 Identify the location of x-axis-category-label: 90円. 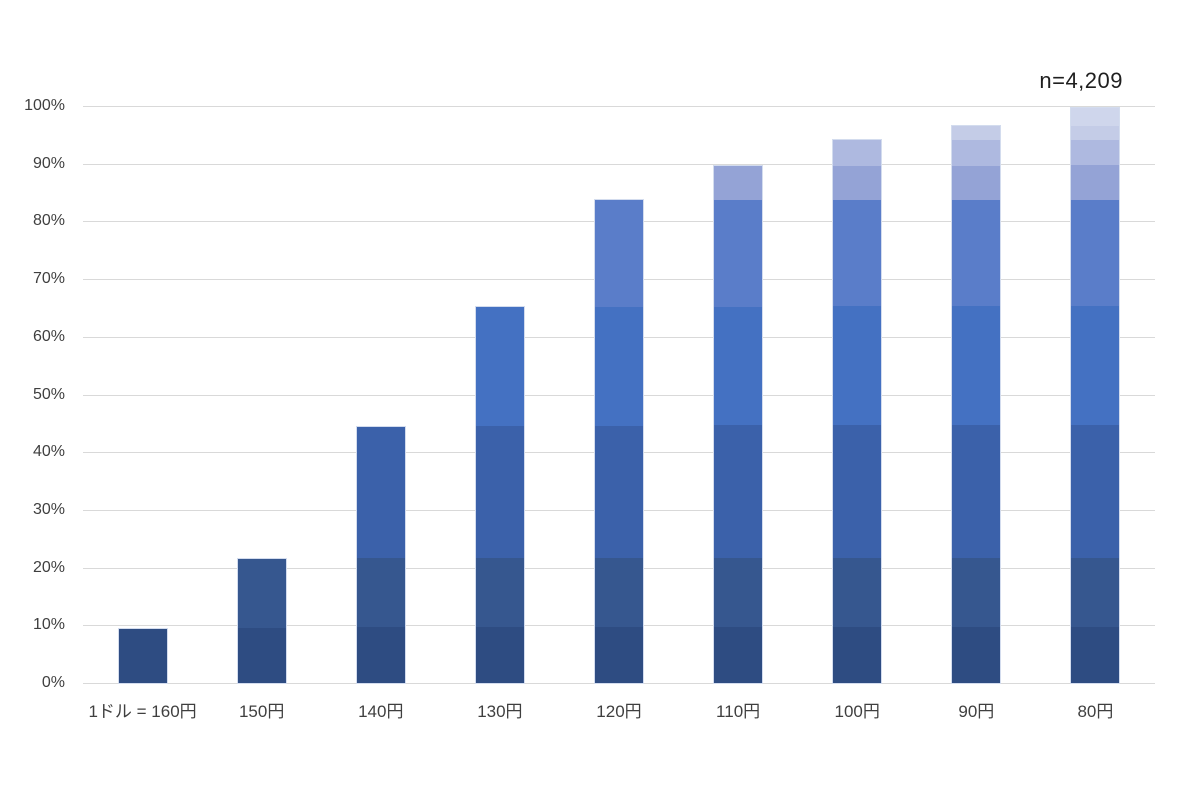
(976, 711).